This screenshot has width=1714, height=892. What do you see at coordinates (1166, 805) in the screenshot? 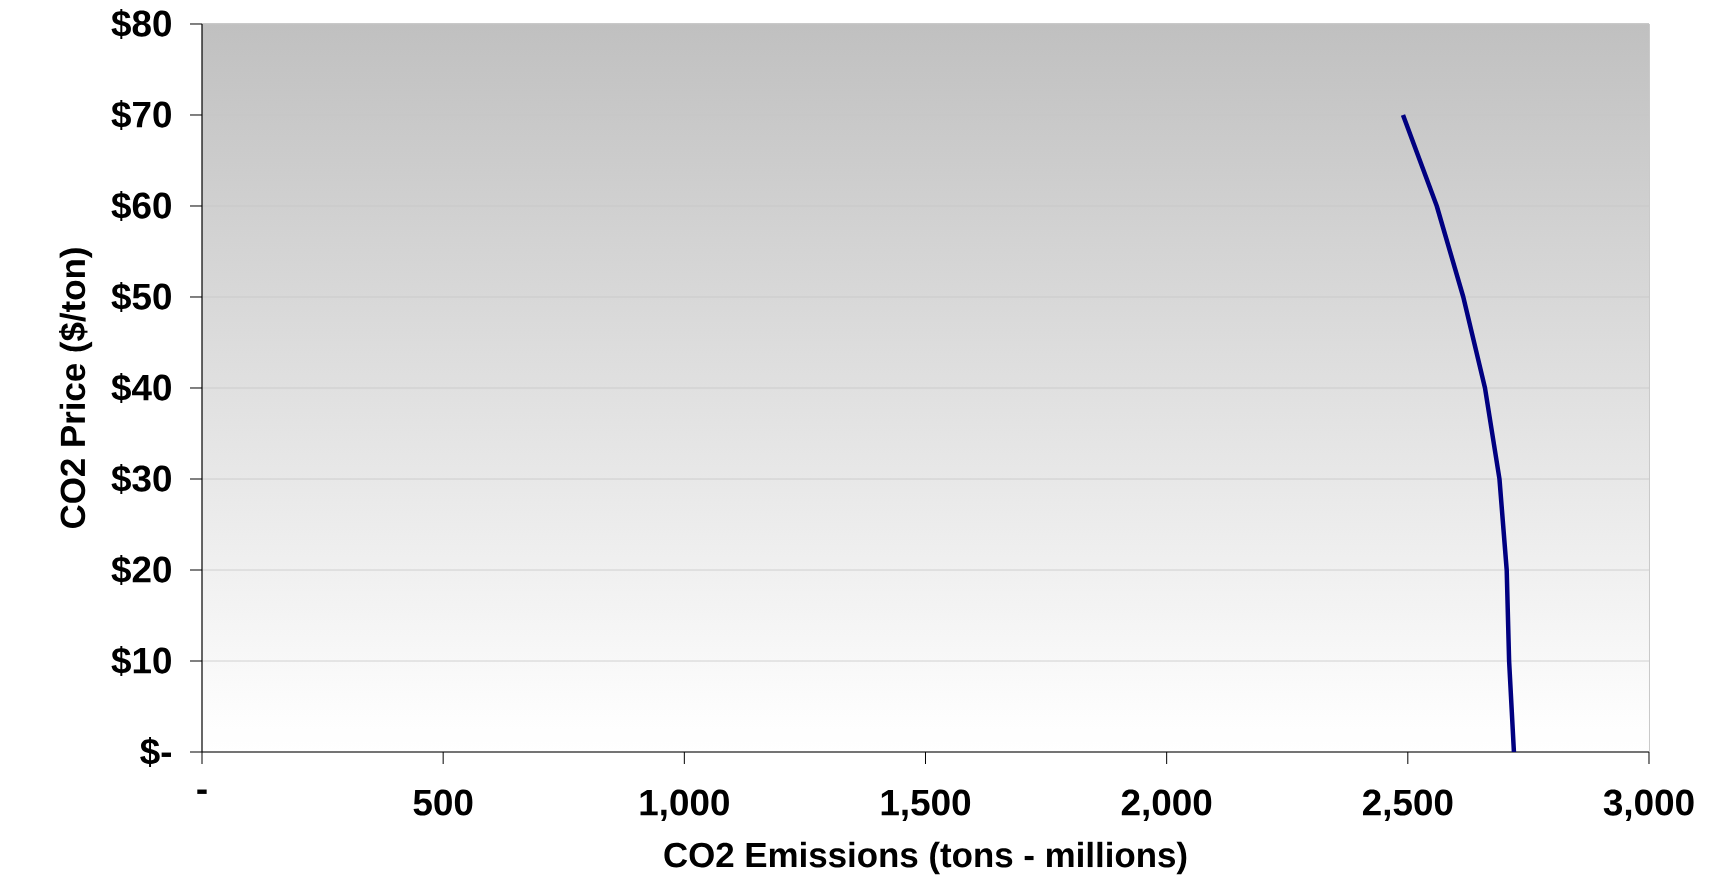
I see `x-tick-label: 2,000` at bounding box center [1166, 805].